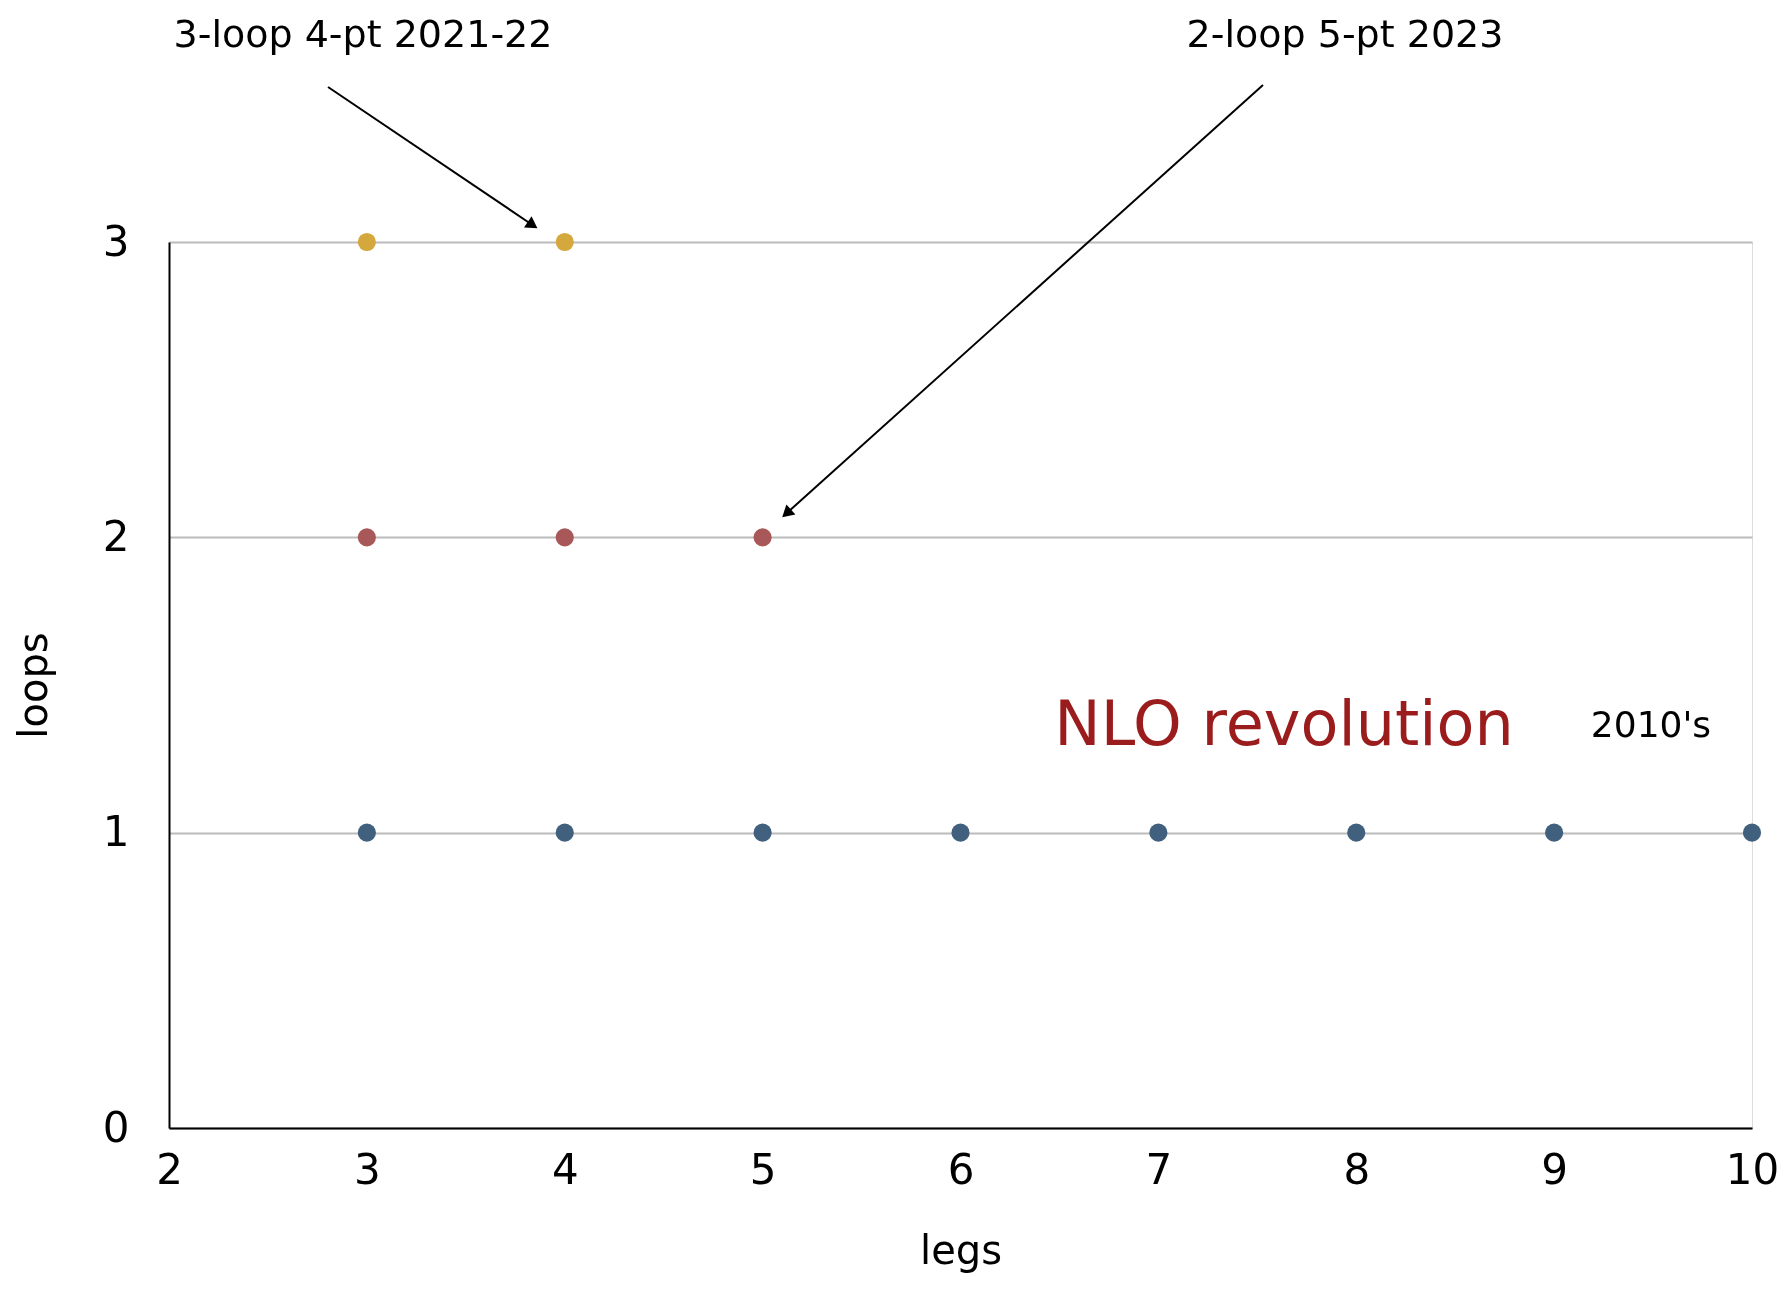 The height and width of the screenshot is (1309, 1781). I want to click on y-tick-label: 2, so click(116, 536).